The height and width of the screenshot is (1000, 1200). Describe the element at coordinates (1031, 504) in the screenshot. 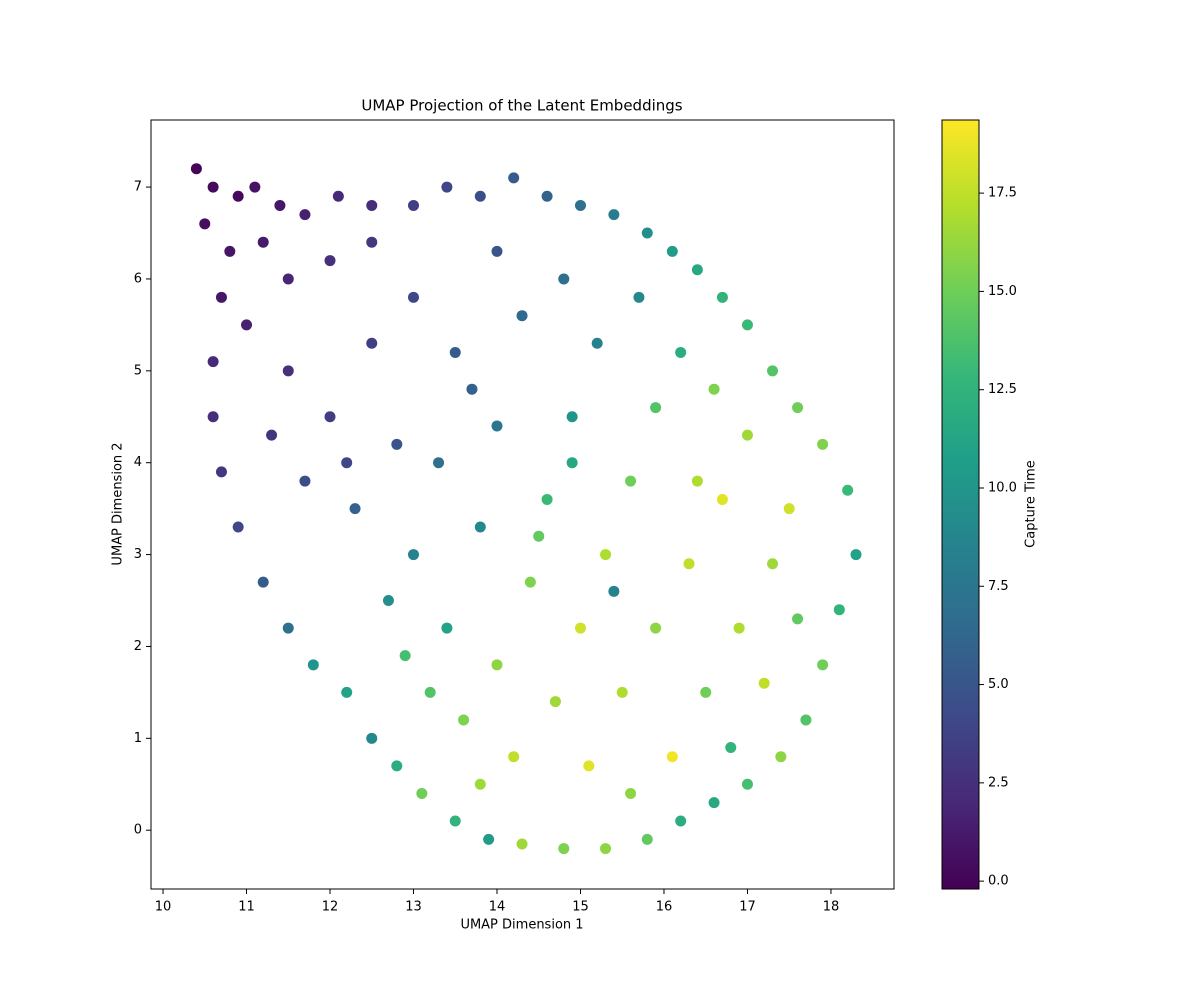

I see `colorbar-label: Capture Time` at that location.